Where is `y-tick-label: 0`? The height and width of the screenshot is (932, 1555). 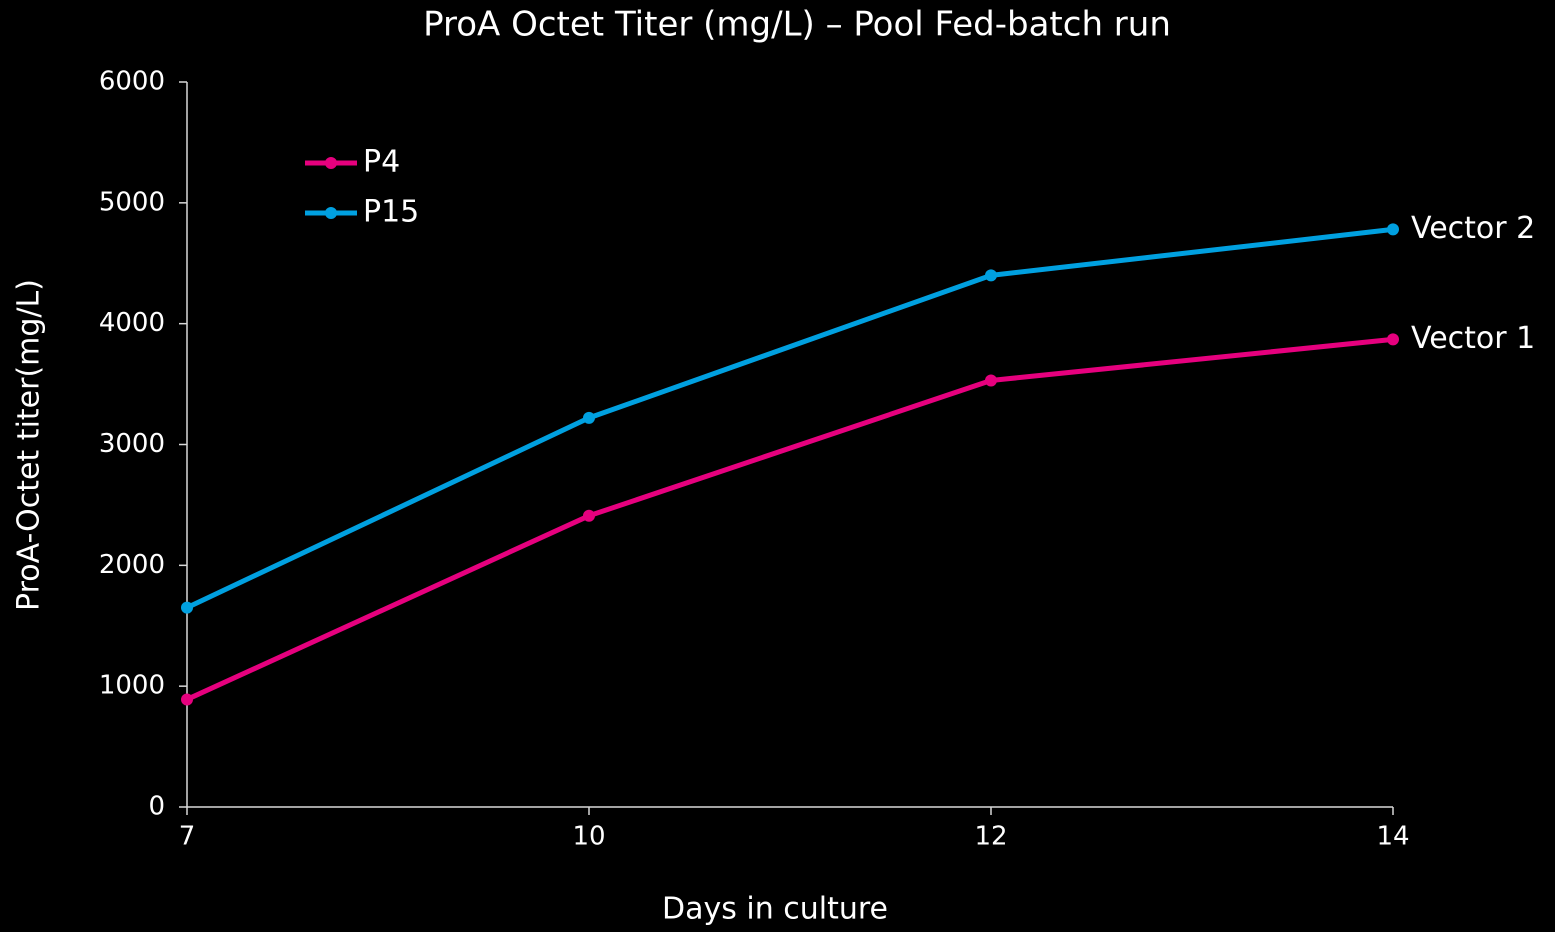
y-tick-label: 0 is located at coordinates (156, 807).